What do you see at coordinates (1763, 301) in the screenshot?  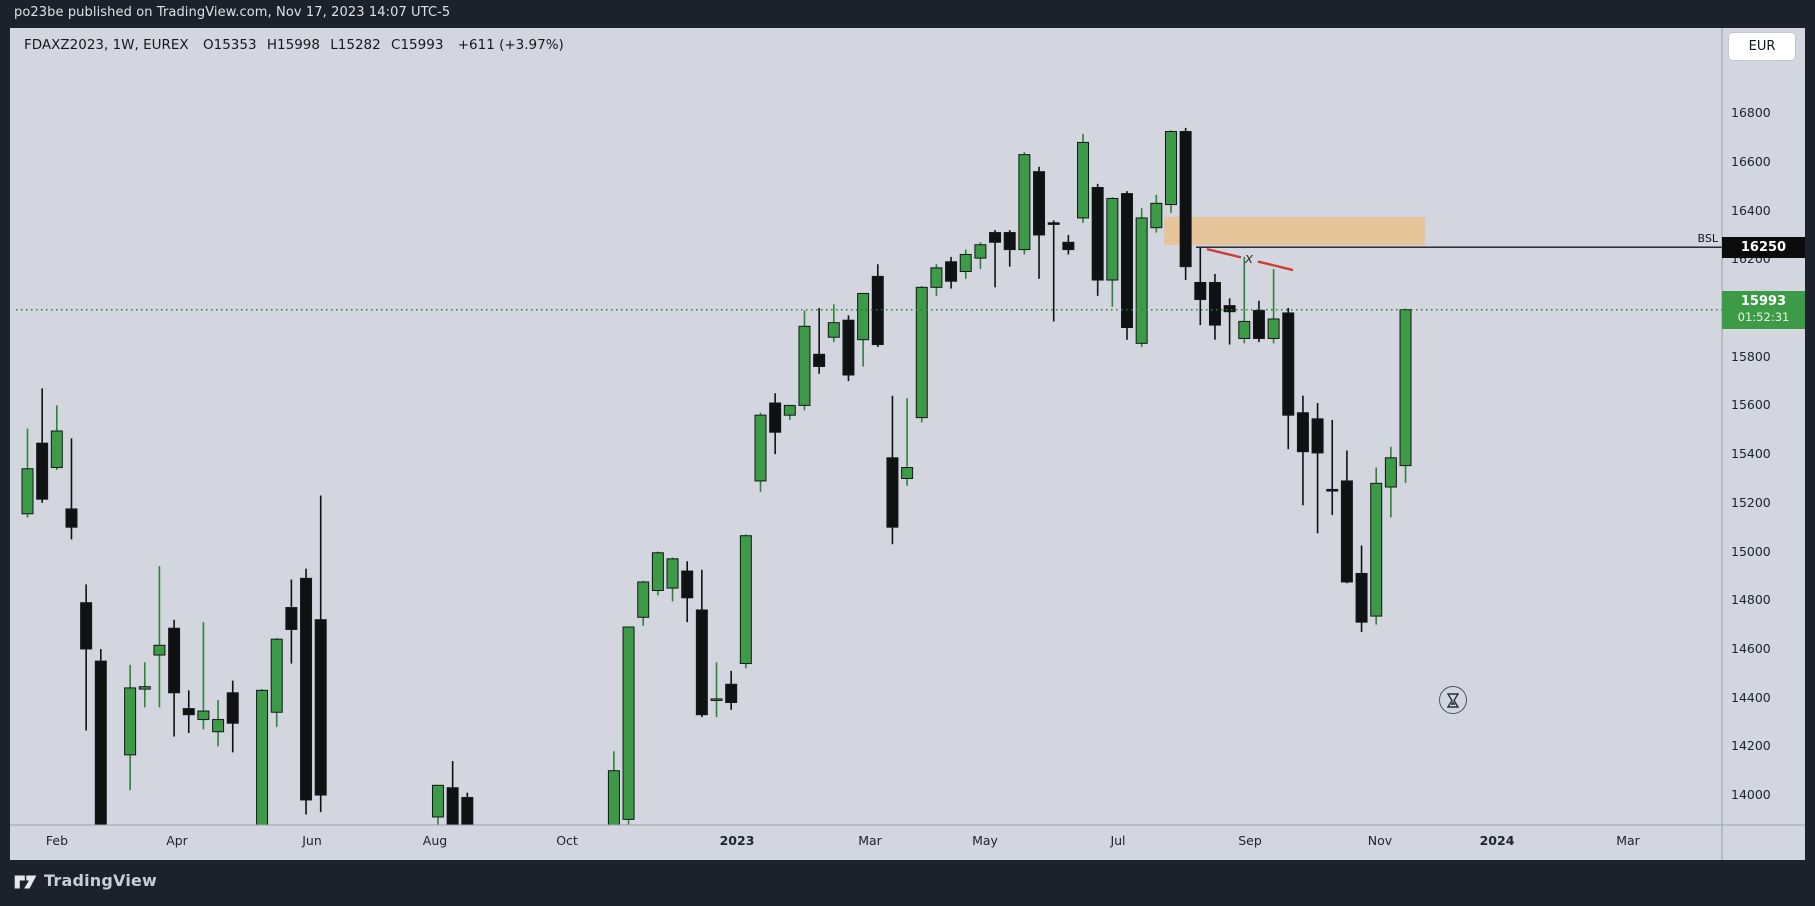 I see `last-price-value: 15993` at bounding box center [1763, 301].